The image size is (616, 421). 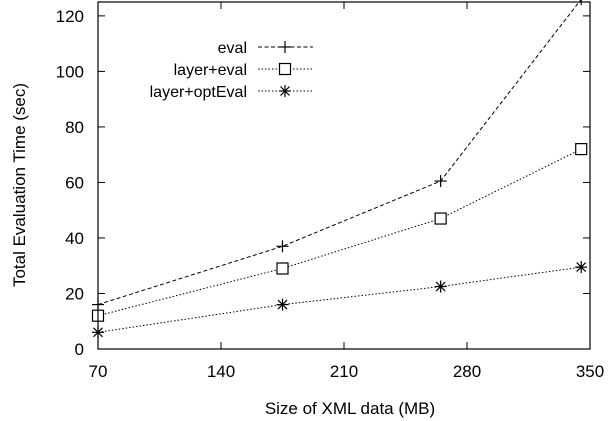 What do you see at coordinates (74, 182) in the screenshot?
I see `y-tick-label: 60` at bounding box center [74, 182].